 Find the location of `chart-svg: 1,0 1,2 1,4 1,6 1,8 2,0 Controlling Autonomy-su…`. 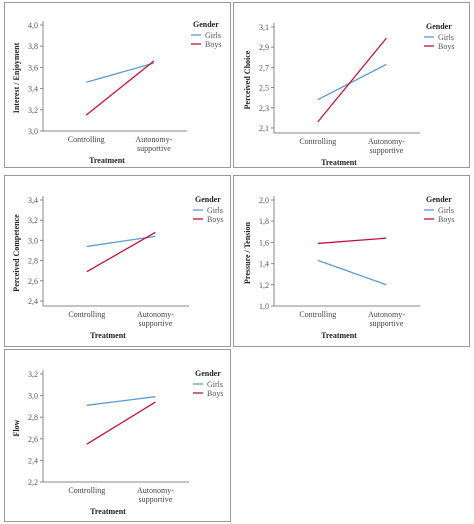

chart-svg: 1,0 1,2 1,4 1,6 1,8 2,0 Controlling Autonomy-su… is located at coordinates (348, 267).